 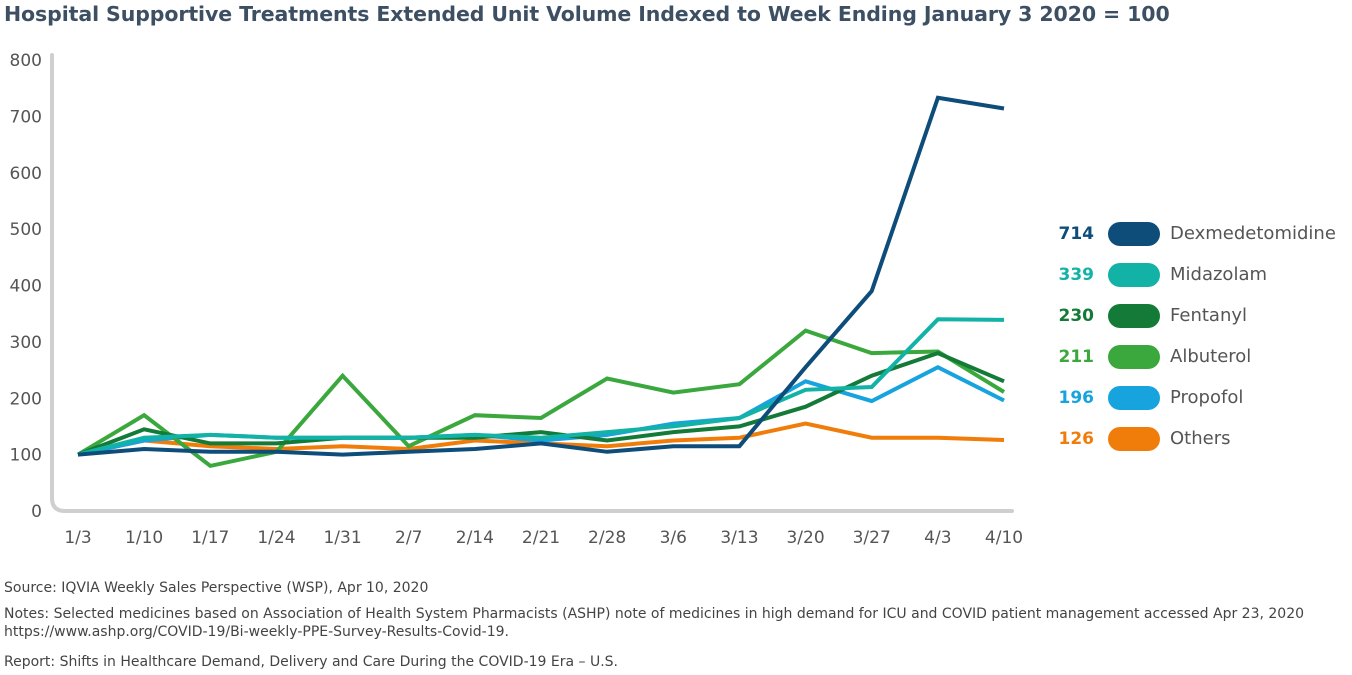 I want to click on legend-item: 339 Midazolam, so click(x=1188, y=274).